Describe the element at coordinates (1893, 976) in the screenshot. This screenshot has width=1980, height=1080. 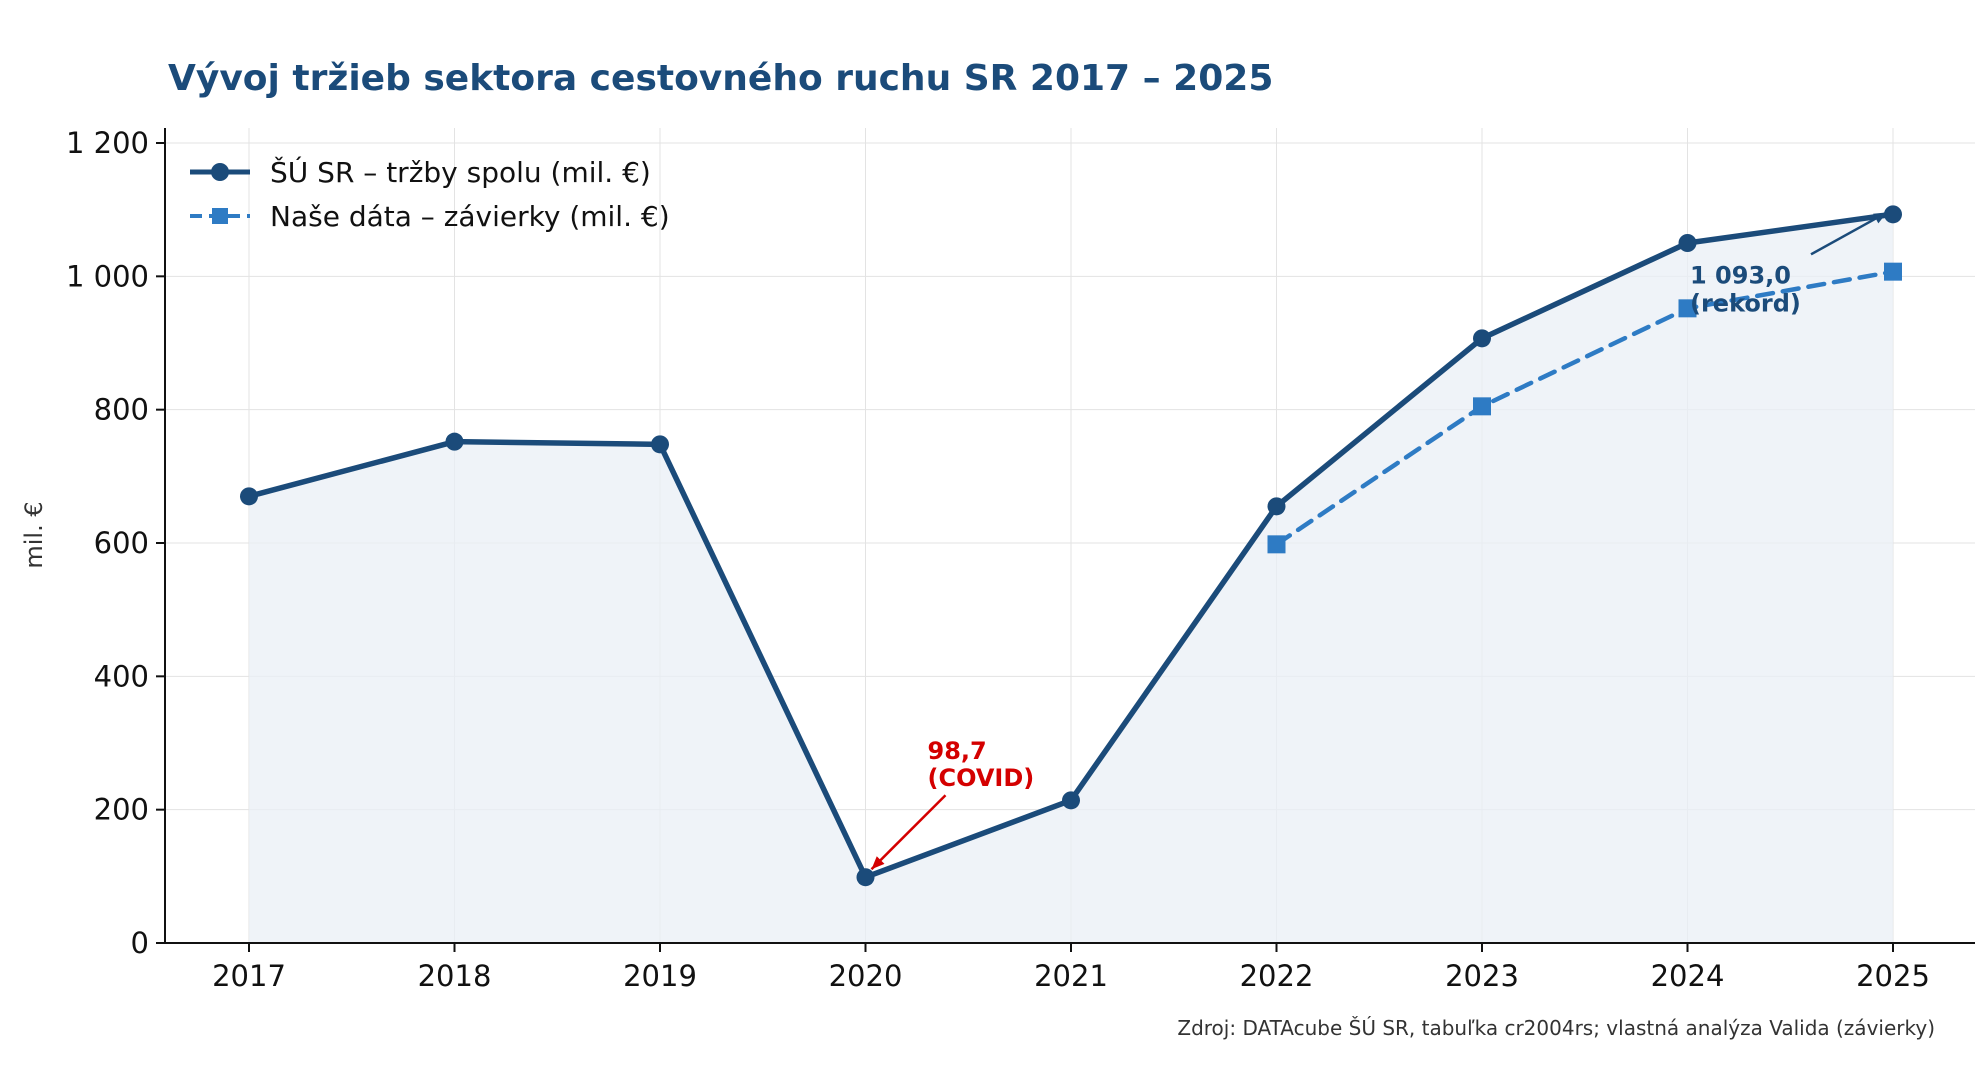
I see `x-tick-label: 2025` at that location.